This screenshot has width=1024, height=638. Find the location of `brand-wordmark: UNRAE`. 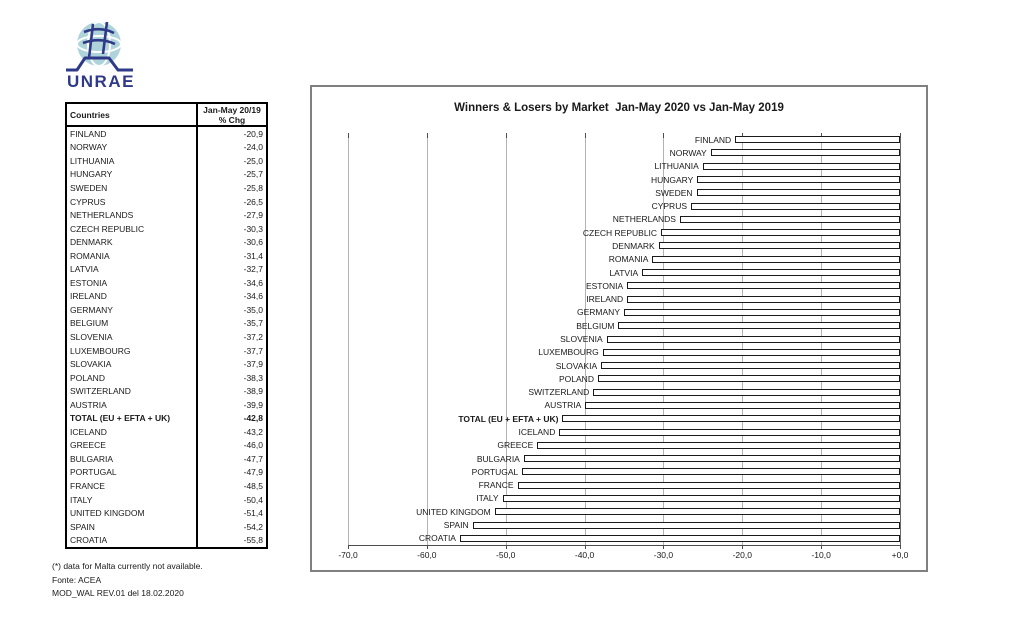

brand-wordmark: UNRAE is located at coordinates (101, 81).